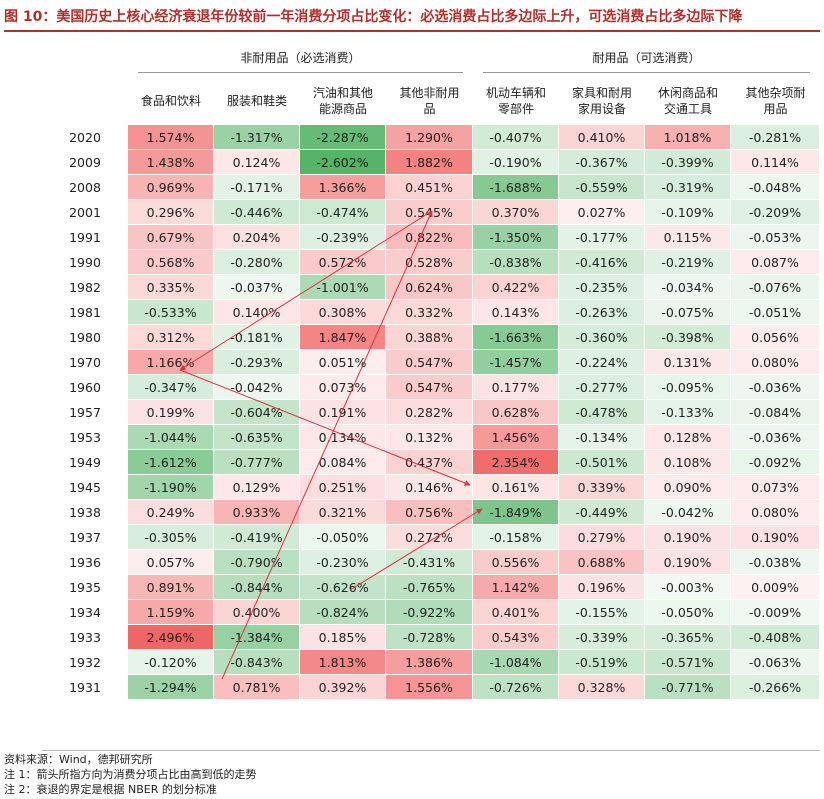 This screenshot has width=824, height=799. I want to click on year-cell: 1933, so click(85, 637).